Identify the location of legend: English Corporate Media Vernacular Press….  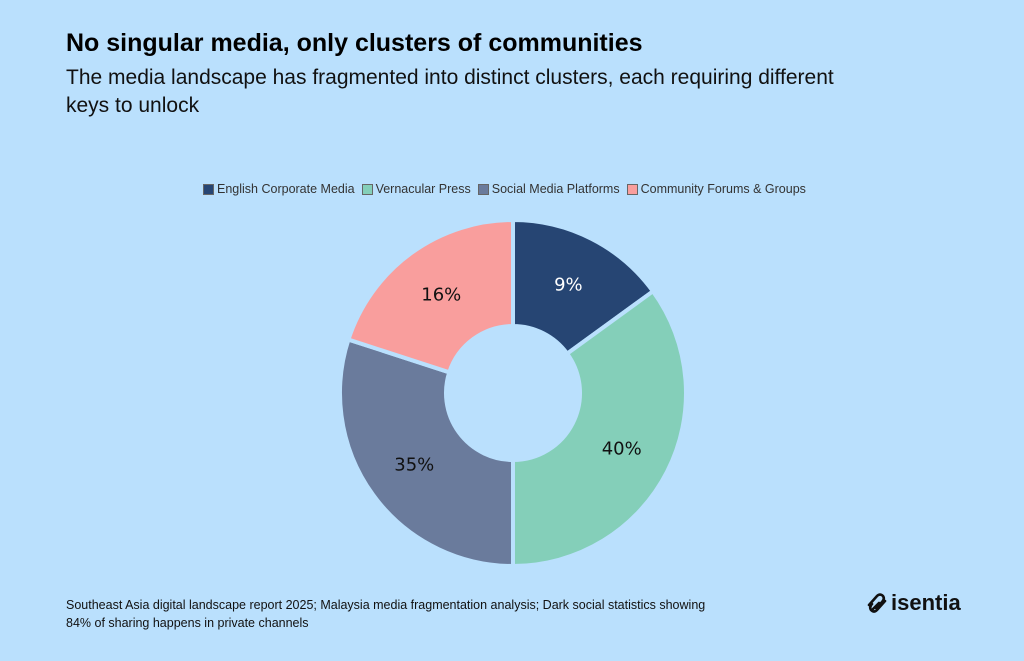
(504, 189).